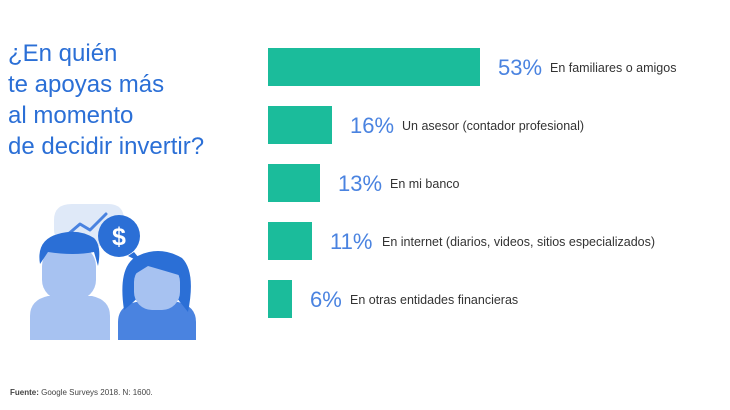  What do you see at coordinates (425, 184) in the screenshot?
I see `bar-category-label: En mi banco` at bounding box center [425, 184].